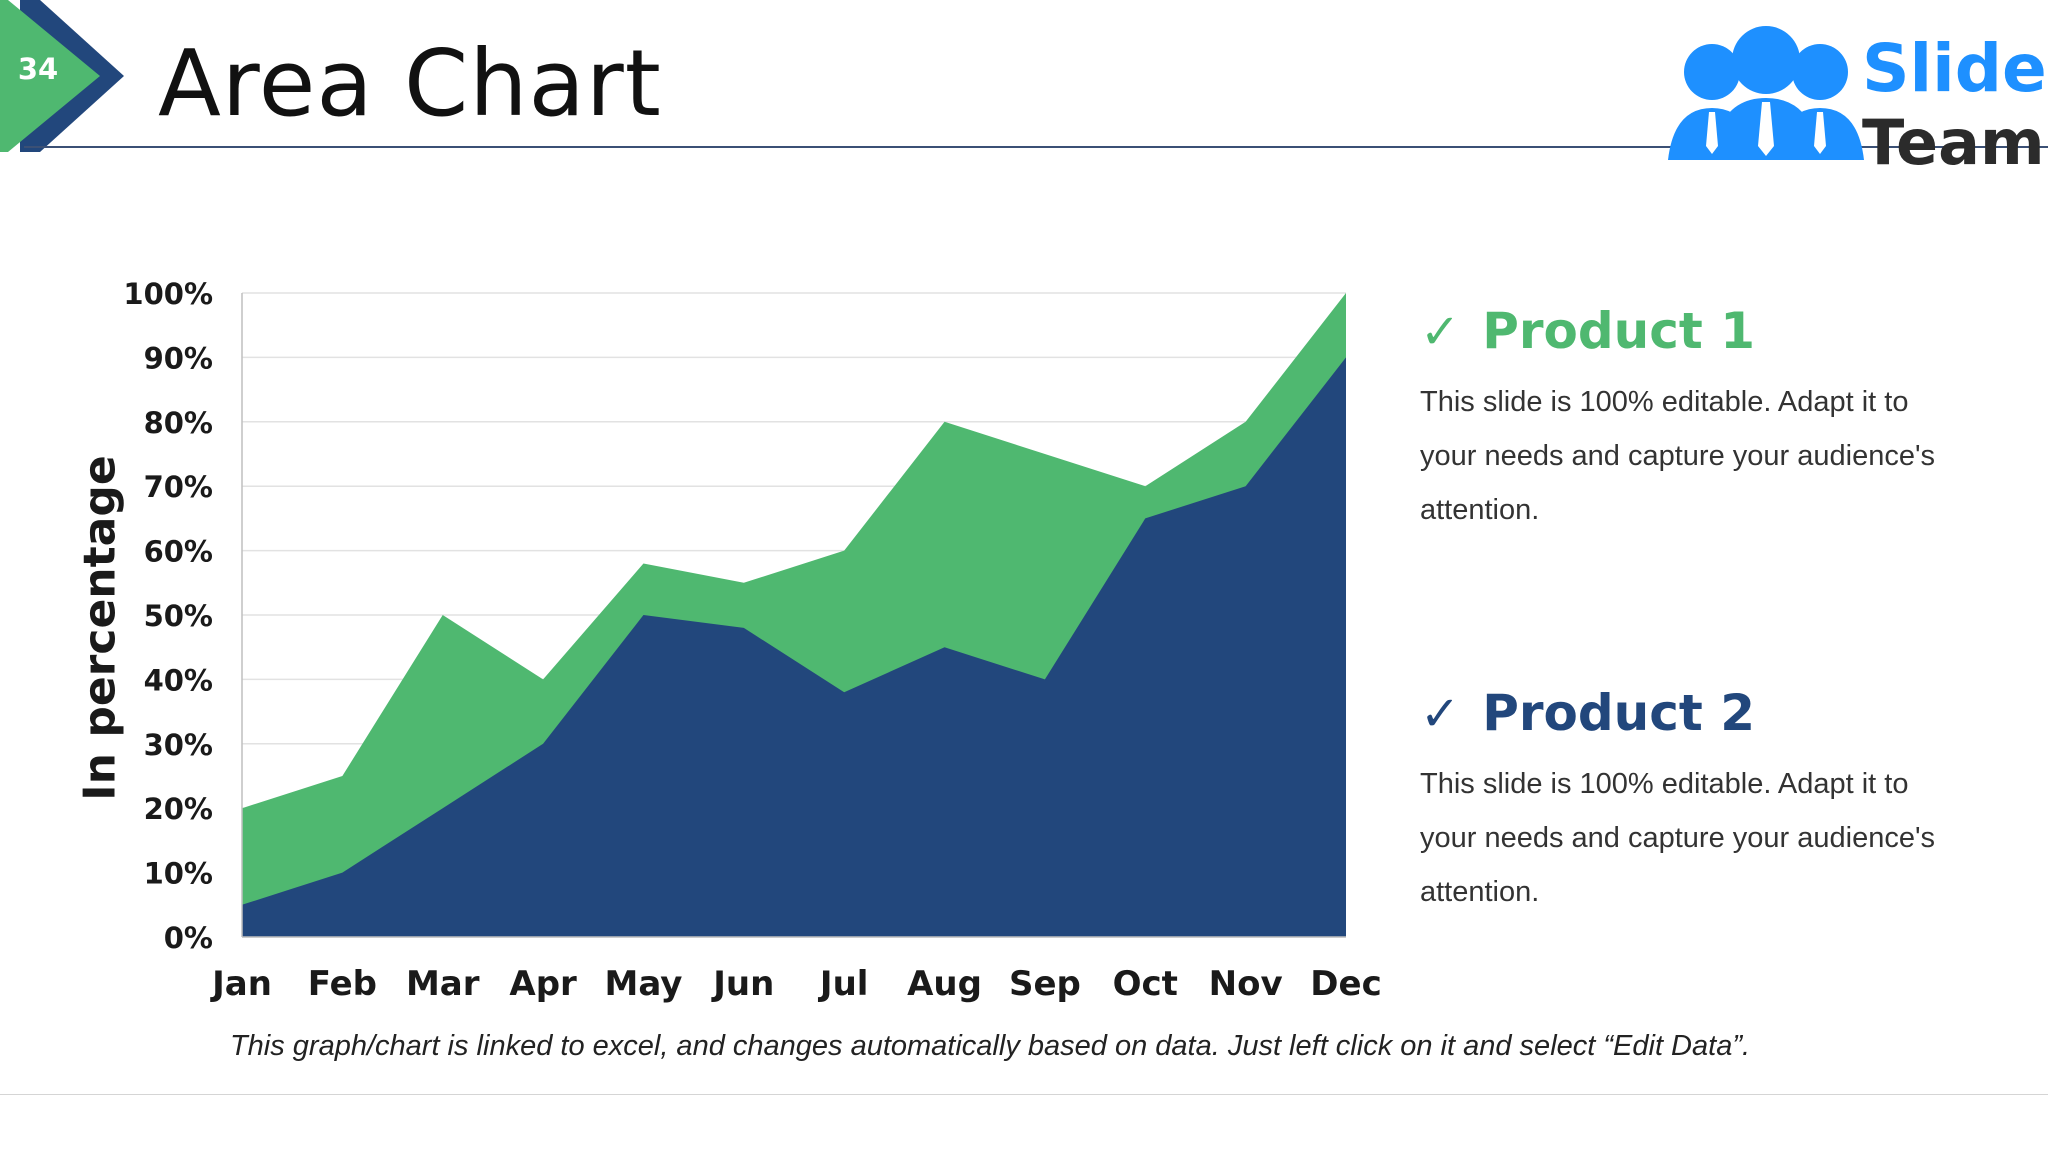  Describe the element at coordinates (1766, 93) in the screenshot. I see `team-people-icon` at that location.